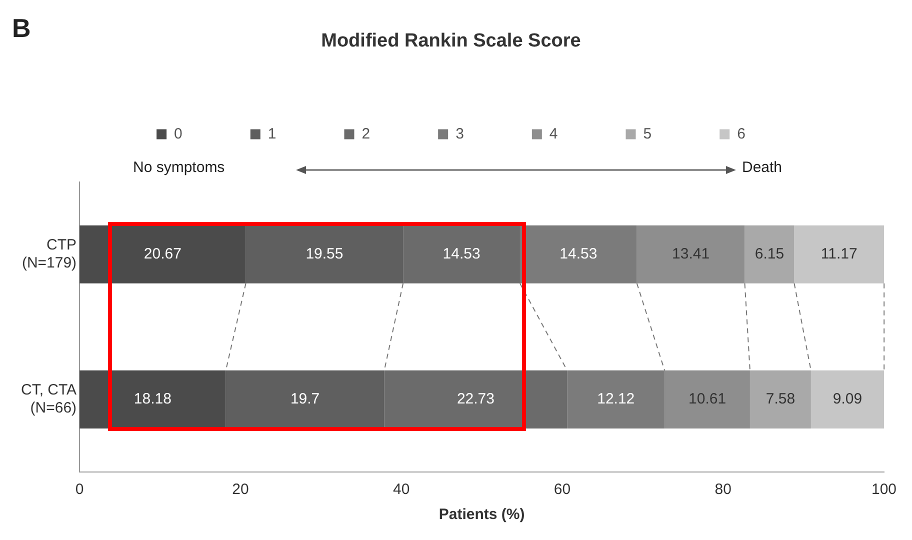  I want to click on data-label: 19.7, so click(305, 399).